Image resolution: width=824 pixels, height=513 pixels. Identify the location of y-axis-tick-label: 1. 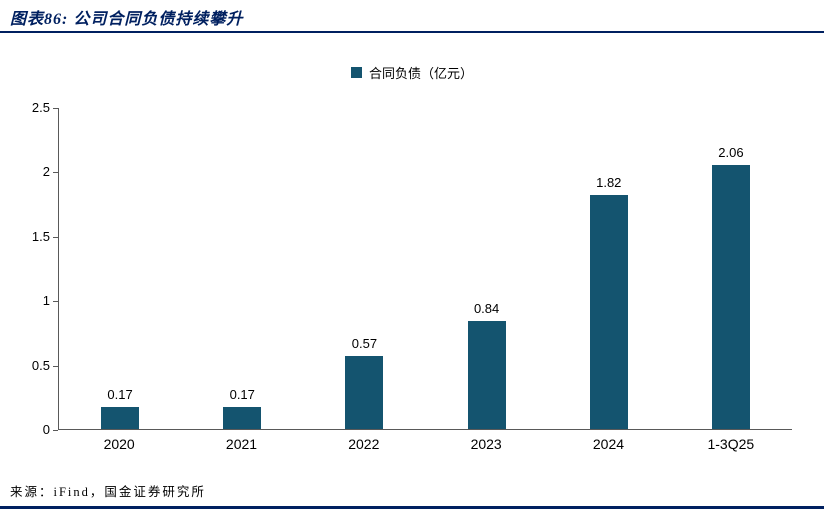
(46, 301).